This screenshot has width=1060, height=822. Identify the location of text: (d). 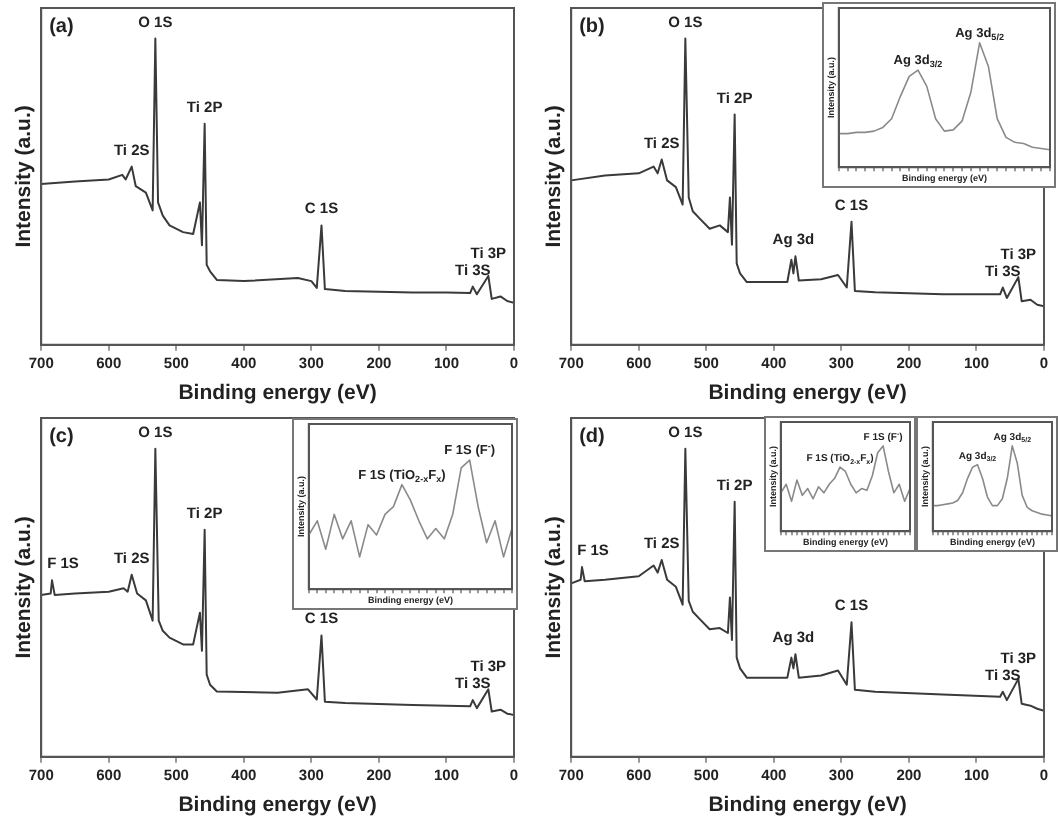
(592, 437).